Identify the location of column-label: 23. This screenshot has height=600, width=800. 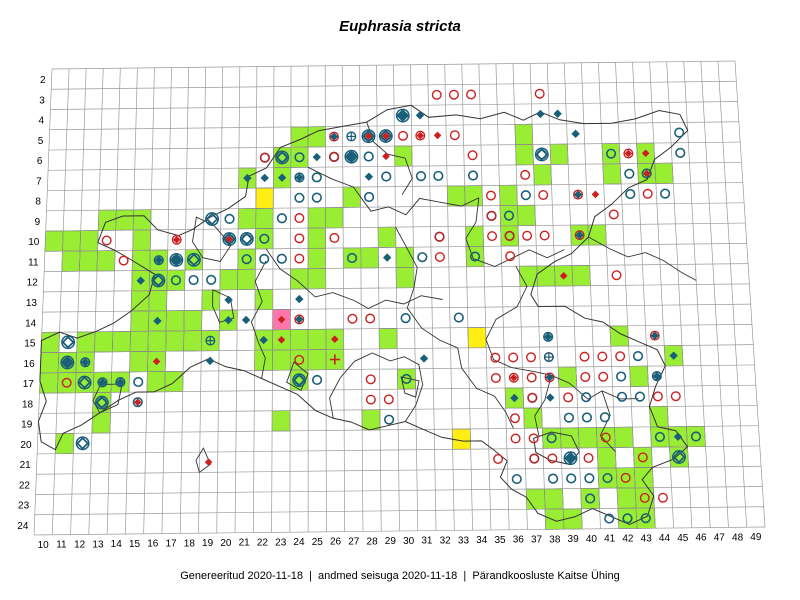
(281, 542).